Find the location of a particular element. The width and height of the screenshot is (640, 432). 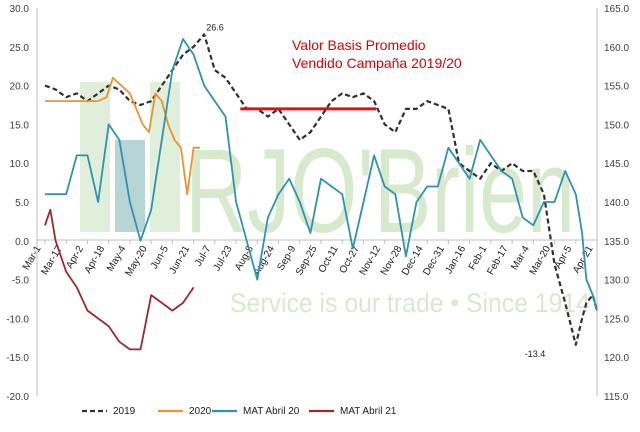

x-tick-label: May-20 is located at coordinates (137, 261).